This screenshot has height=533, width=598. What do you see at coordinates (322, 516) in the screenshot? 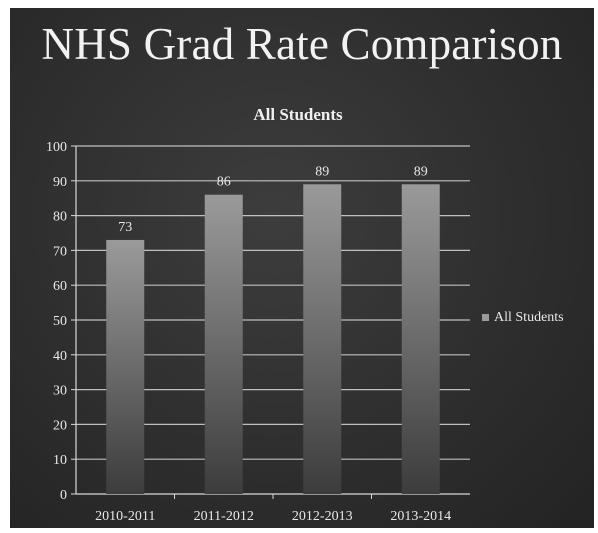
I see `x-tick-label: 2012-2013` at bounding box center [322, 516].